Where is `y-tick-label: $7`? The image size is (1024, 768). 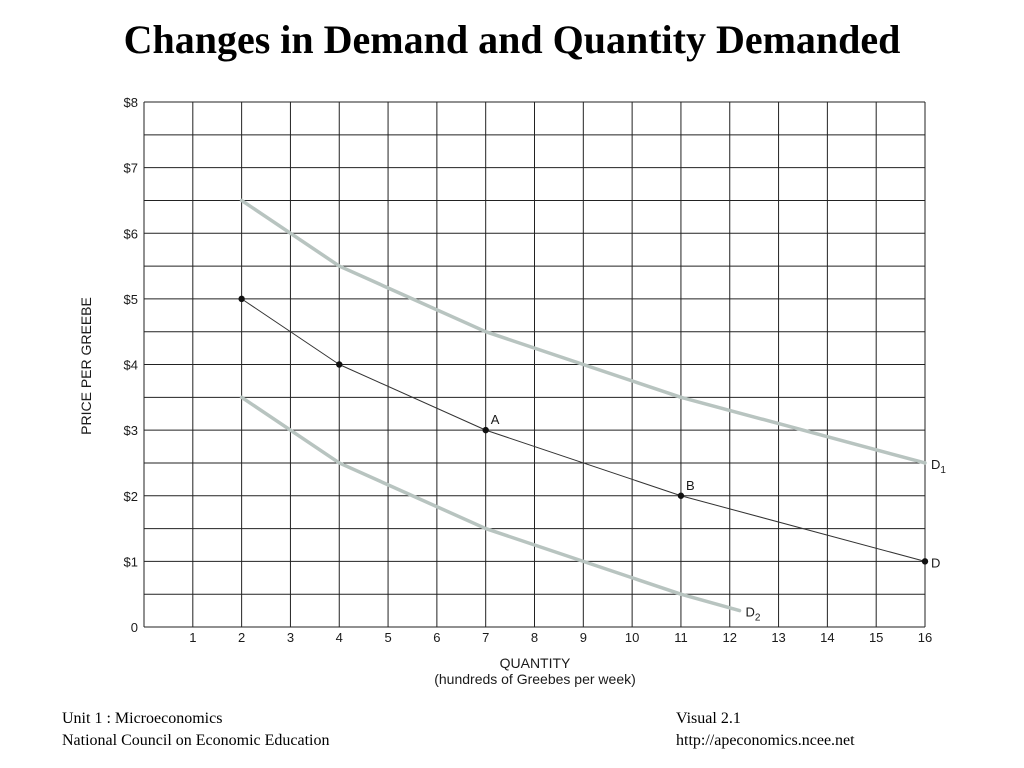
y-tick-label: $7 is located at coordinates (131, 168).